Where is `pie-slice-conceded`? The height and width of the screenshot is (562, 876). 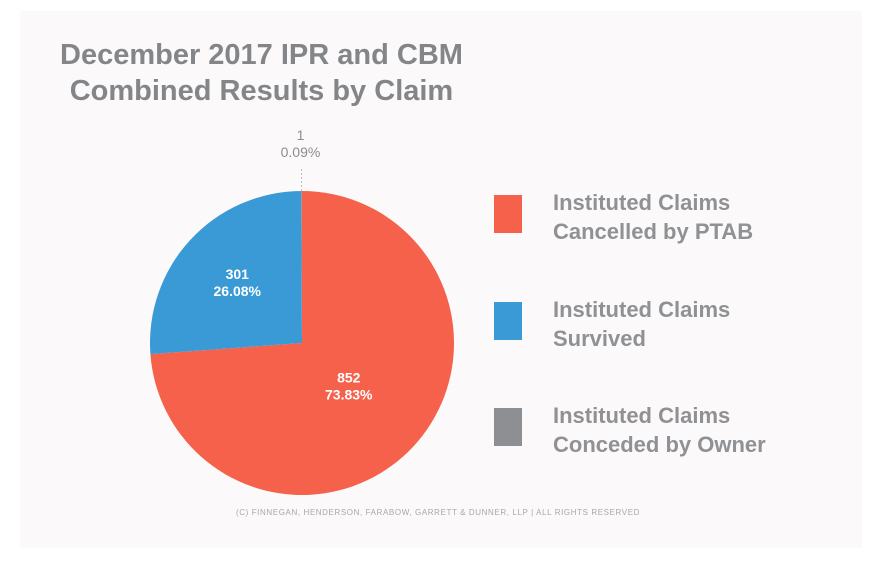
pie-slice-conceded is located at coordinates (301, 267).